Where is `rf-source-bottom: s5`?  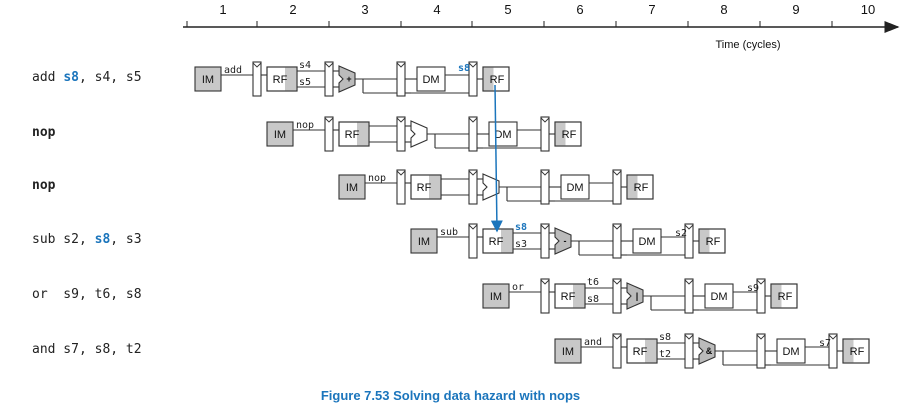 rf-source-bottom: s5 is located at coordinates (305, 82).